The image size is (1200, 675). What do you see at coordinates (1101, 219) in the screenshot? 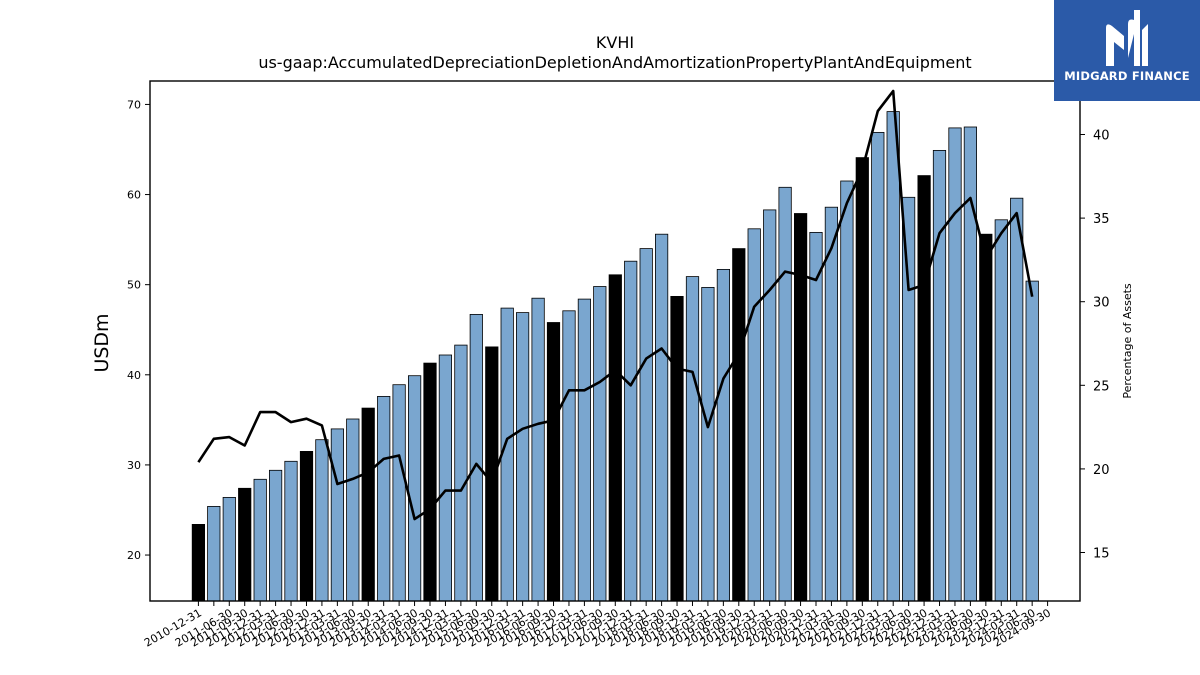
I see `y2-tick-label: 35` at bounding box center [1101, 219].